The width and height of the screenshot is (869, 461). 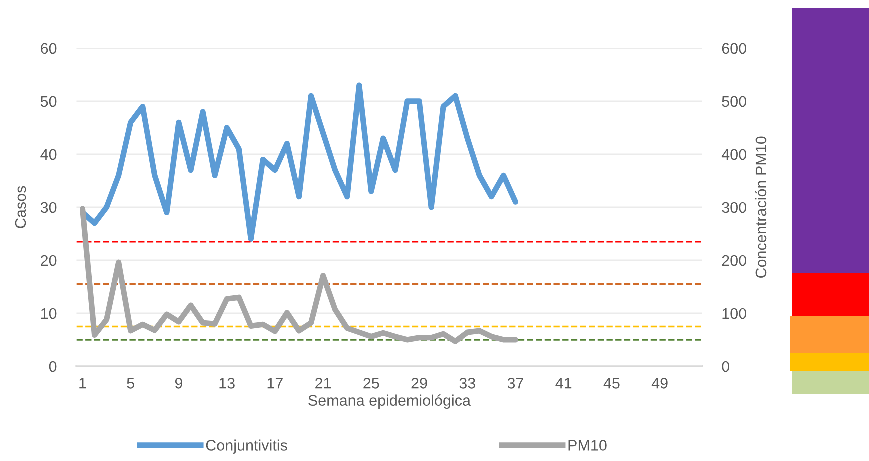 I want to click on x-tick-label: 41, so click(x=564, y=383).